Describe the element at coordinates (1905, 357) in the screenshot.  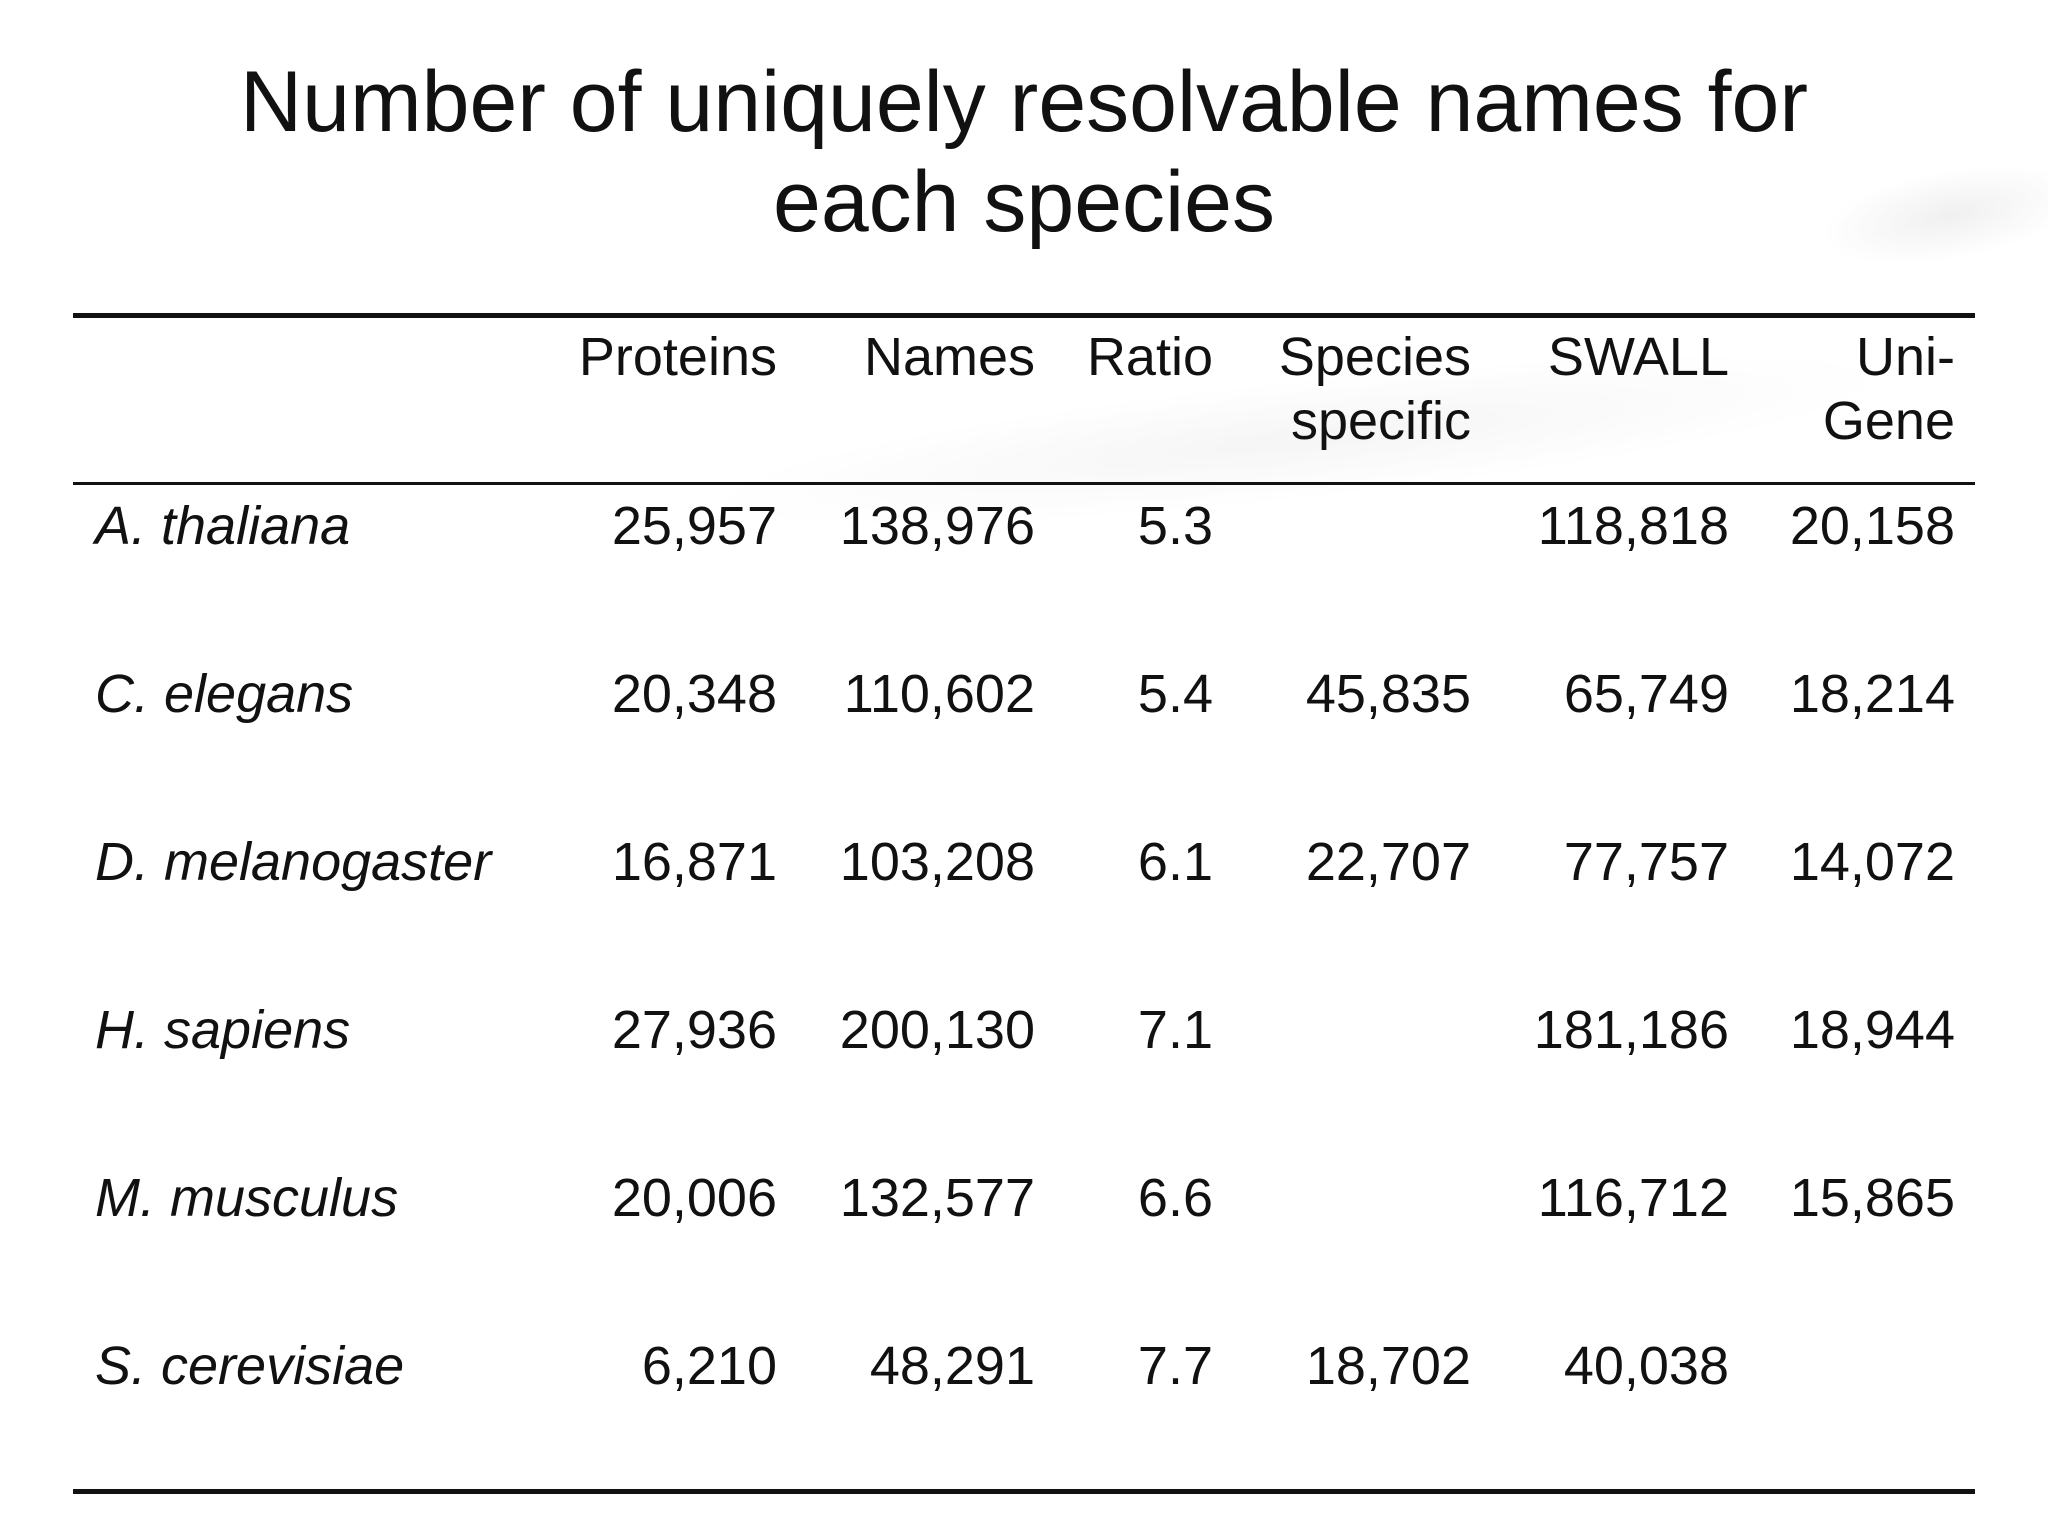
I see `header-unigene-line-1: Uni-` at that location.